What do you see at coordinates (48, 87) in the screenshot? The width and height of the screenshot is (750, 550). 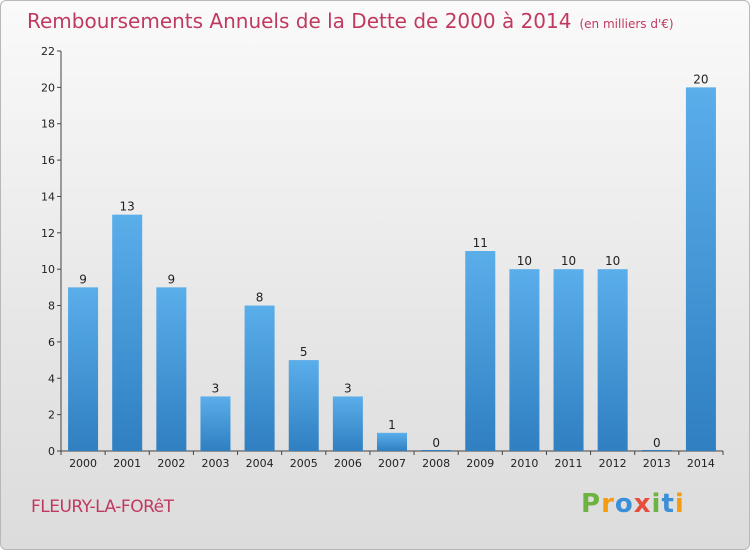 I see `y-tick-label: 20` at bounding box center [48, 87].